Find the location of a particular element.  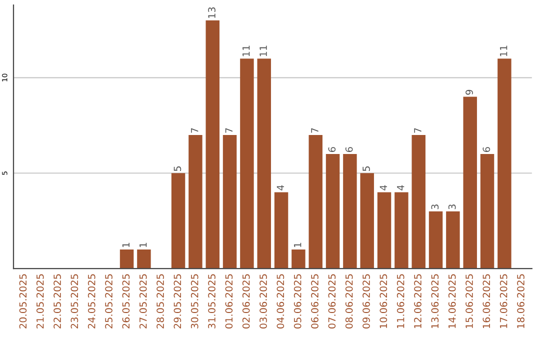

x-tick-label: 02.06.2025 is located at coordinates (246, 301).